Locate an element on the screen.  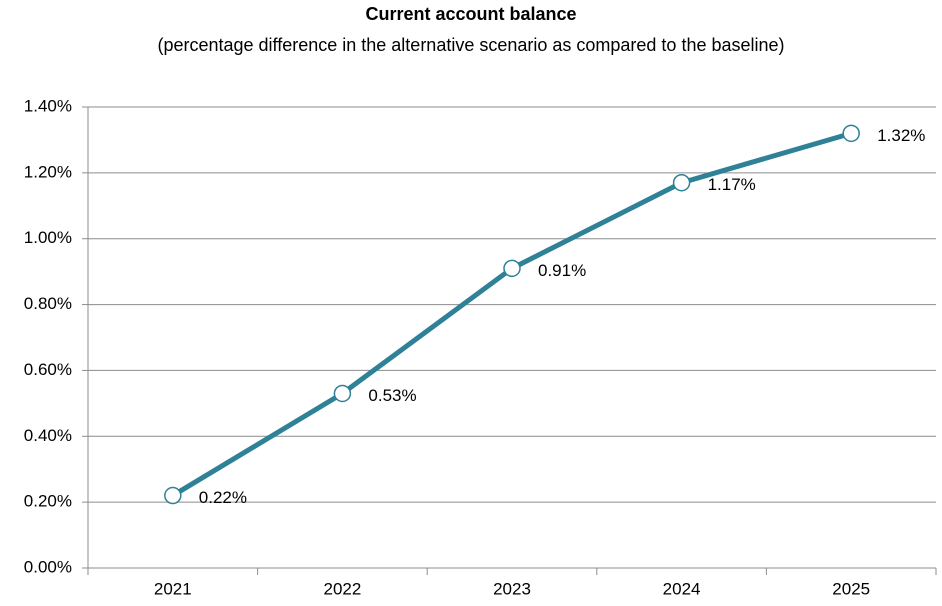
x-tick-label: 2025 is located at coordinates (851, 588).